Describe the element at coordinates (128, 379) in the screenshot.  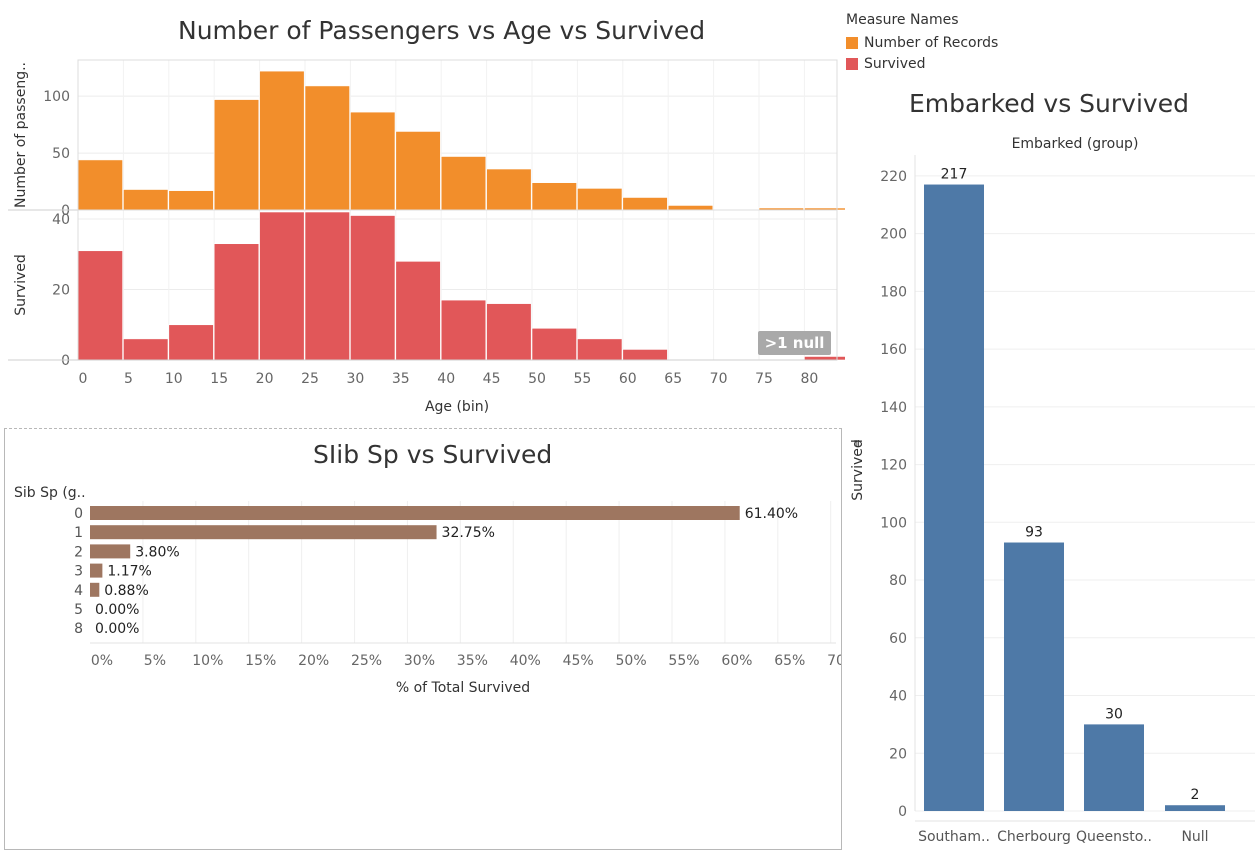
I see `x-tick-label: 5` at that location.